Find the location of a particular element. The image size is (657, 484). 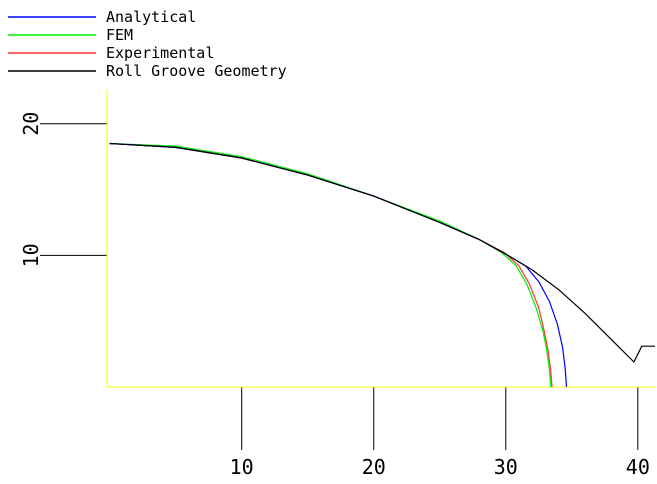

legend-label: Experimental is located at coordinates (160, 53).